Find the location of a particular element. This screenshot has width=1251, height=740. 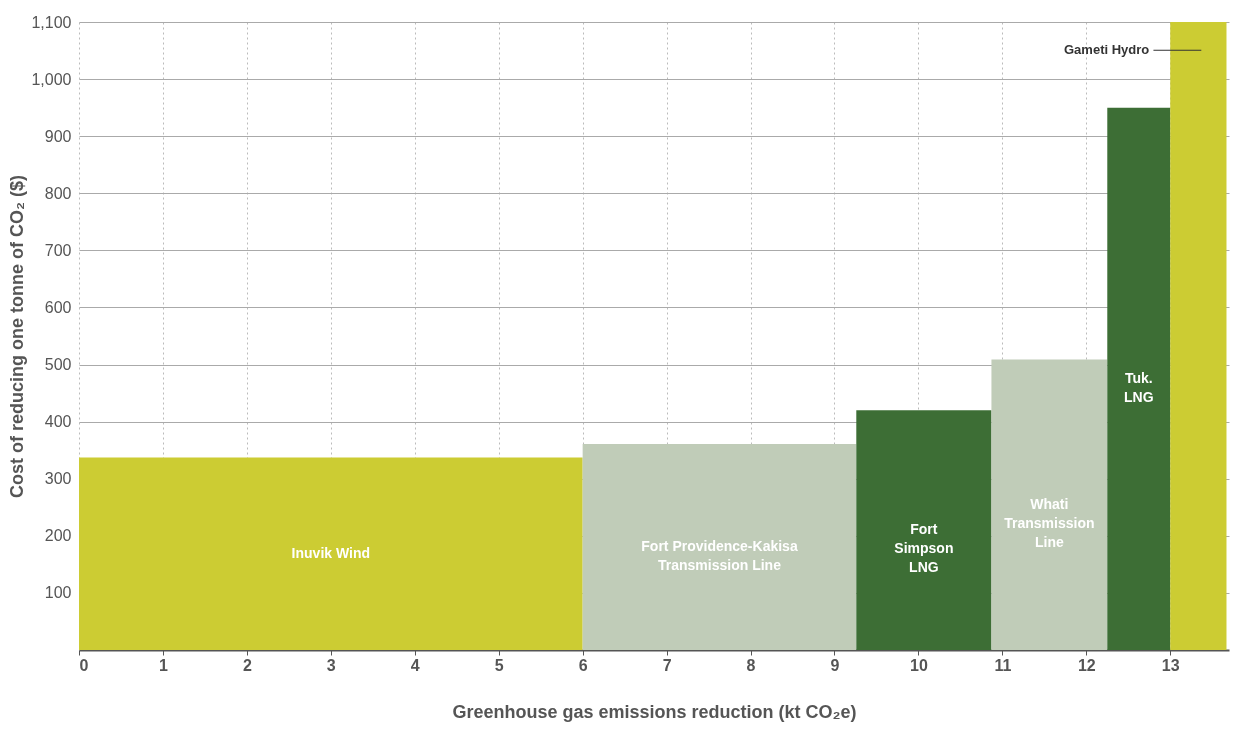

x-tick-label: 1 is located at coordinates (163, 665).